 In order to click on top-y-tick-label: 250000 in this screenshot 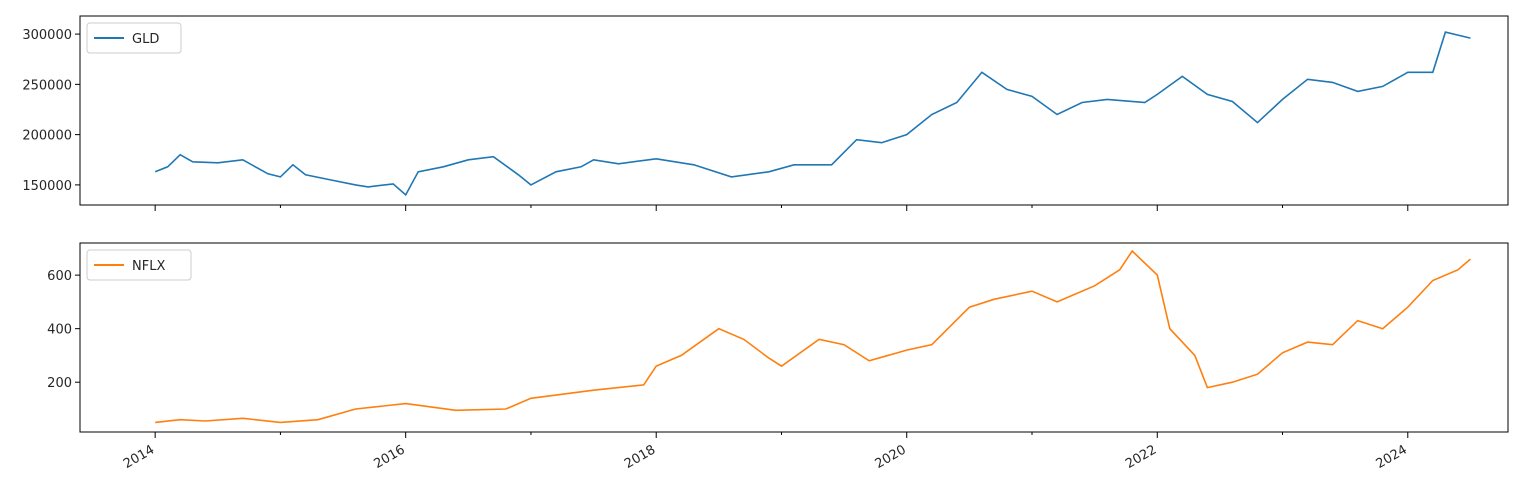, I will do `click(47, 85)`.